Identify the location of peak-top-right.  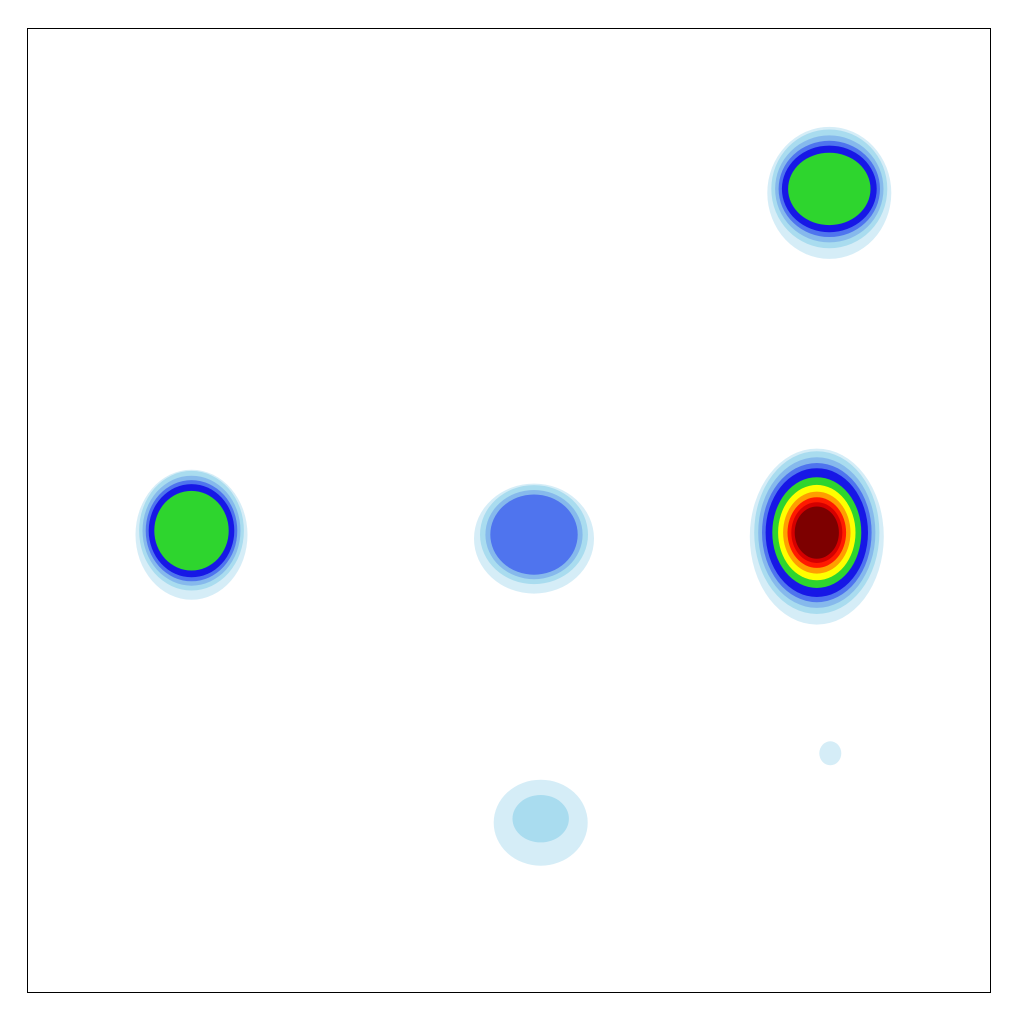
(829, 192).